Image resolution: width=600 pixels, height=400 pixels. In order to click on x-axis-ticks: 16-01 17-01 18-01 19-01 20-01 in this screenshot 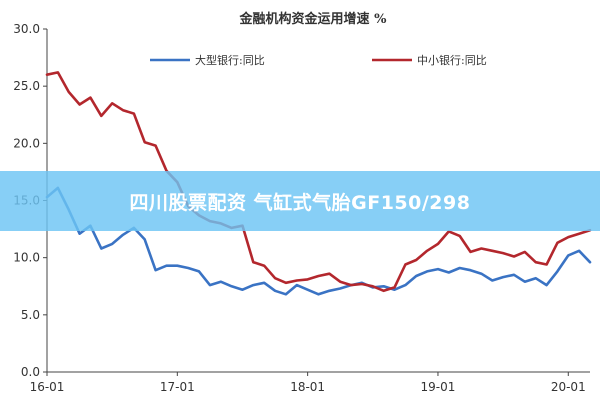, I will do `click(308, 383)`.